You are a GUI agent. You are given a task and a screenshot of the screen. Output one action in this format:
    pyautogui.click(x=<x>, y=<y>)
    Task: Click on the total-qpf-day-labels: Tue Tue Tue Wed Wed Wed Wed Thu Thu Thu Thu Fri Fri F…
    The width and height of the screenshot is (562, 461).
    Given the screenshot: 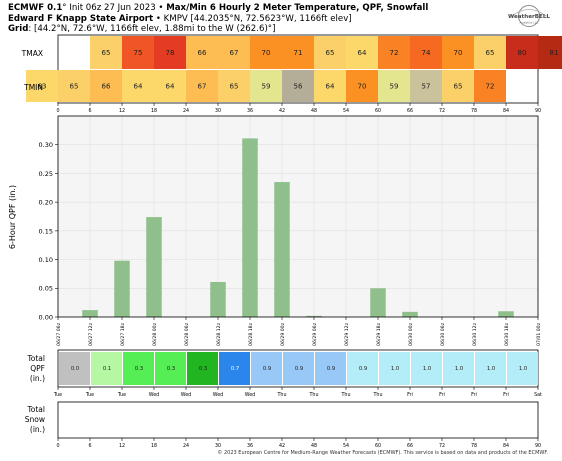 What is the action you would take?
    pyautogui.click(x=297, y=392)
    